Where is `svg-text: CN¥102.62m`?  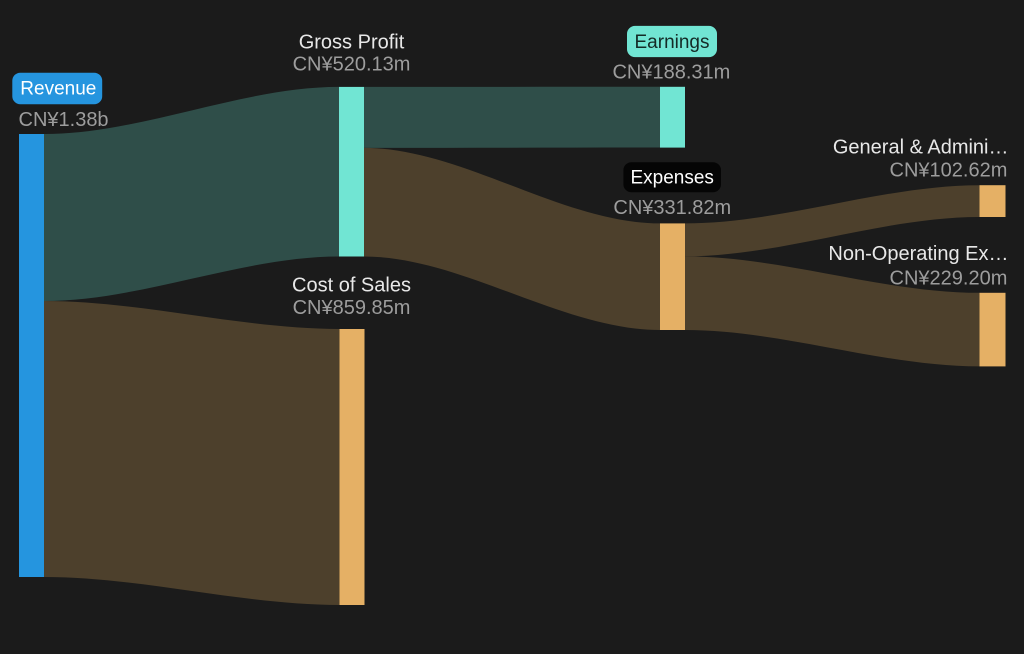 svg-text: CN¥102.62m is located at coordinates (949, 170).